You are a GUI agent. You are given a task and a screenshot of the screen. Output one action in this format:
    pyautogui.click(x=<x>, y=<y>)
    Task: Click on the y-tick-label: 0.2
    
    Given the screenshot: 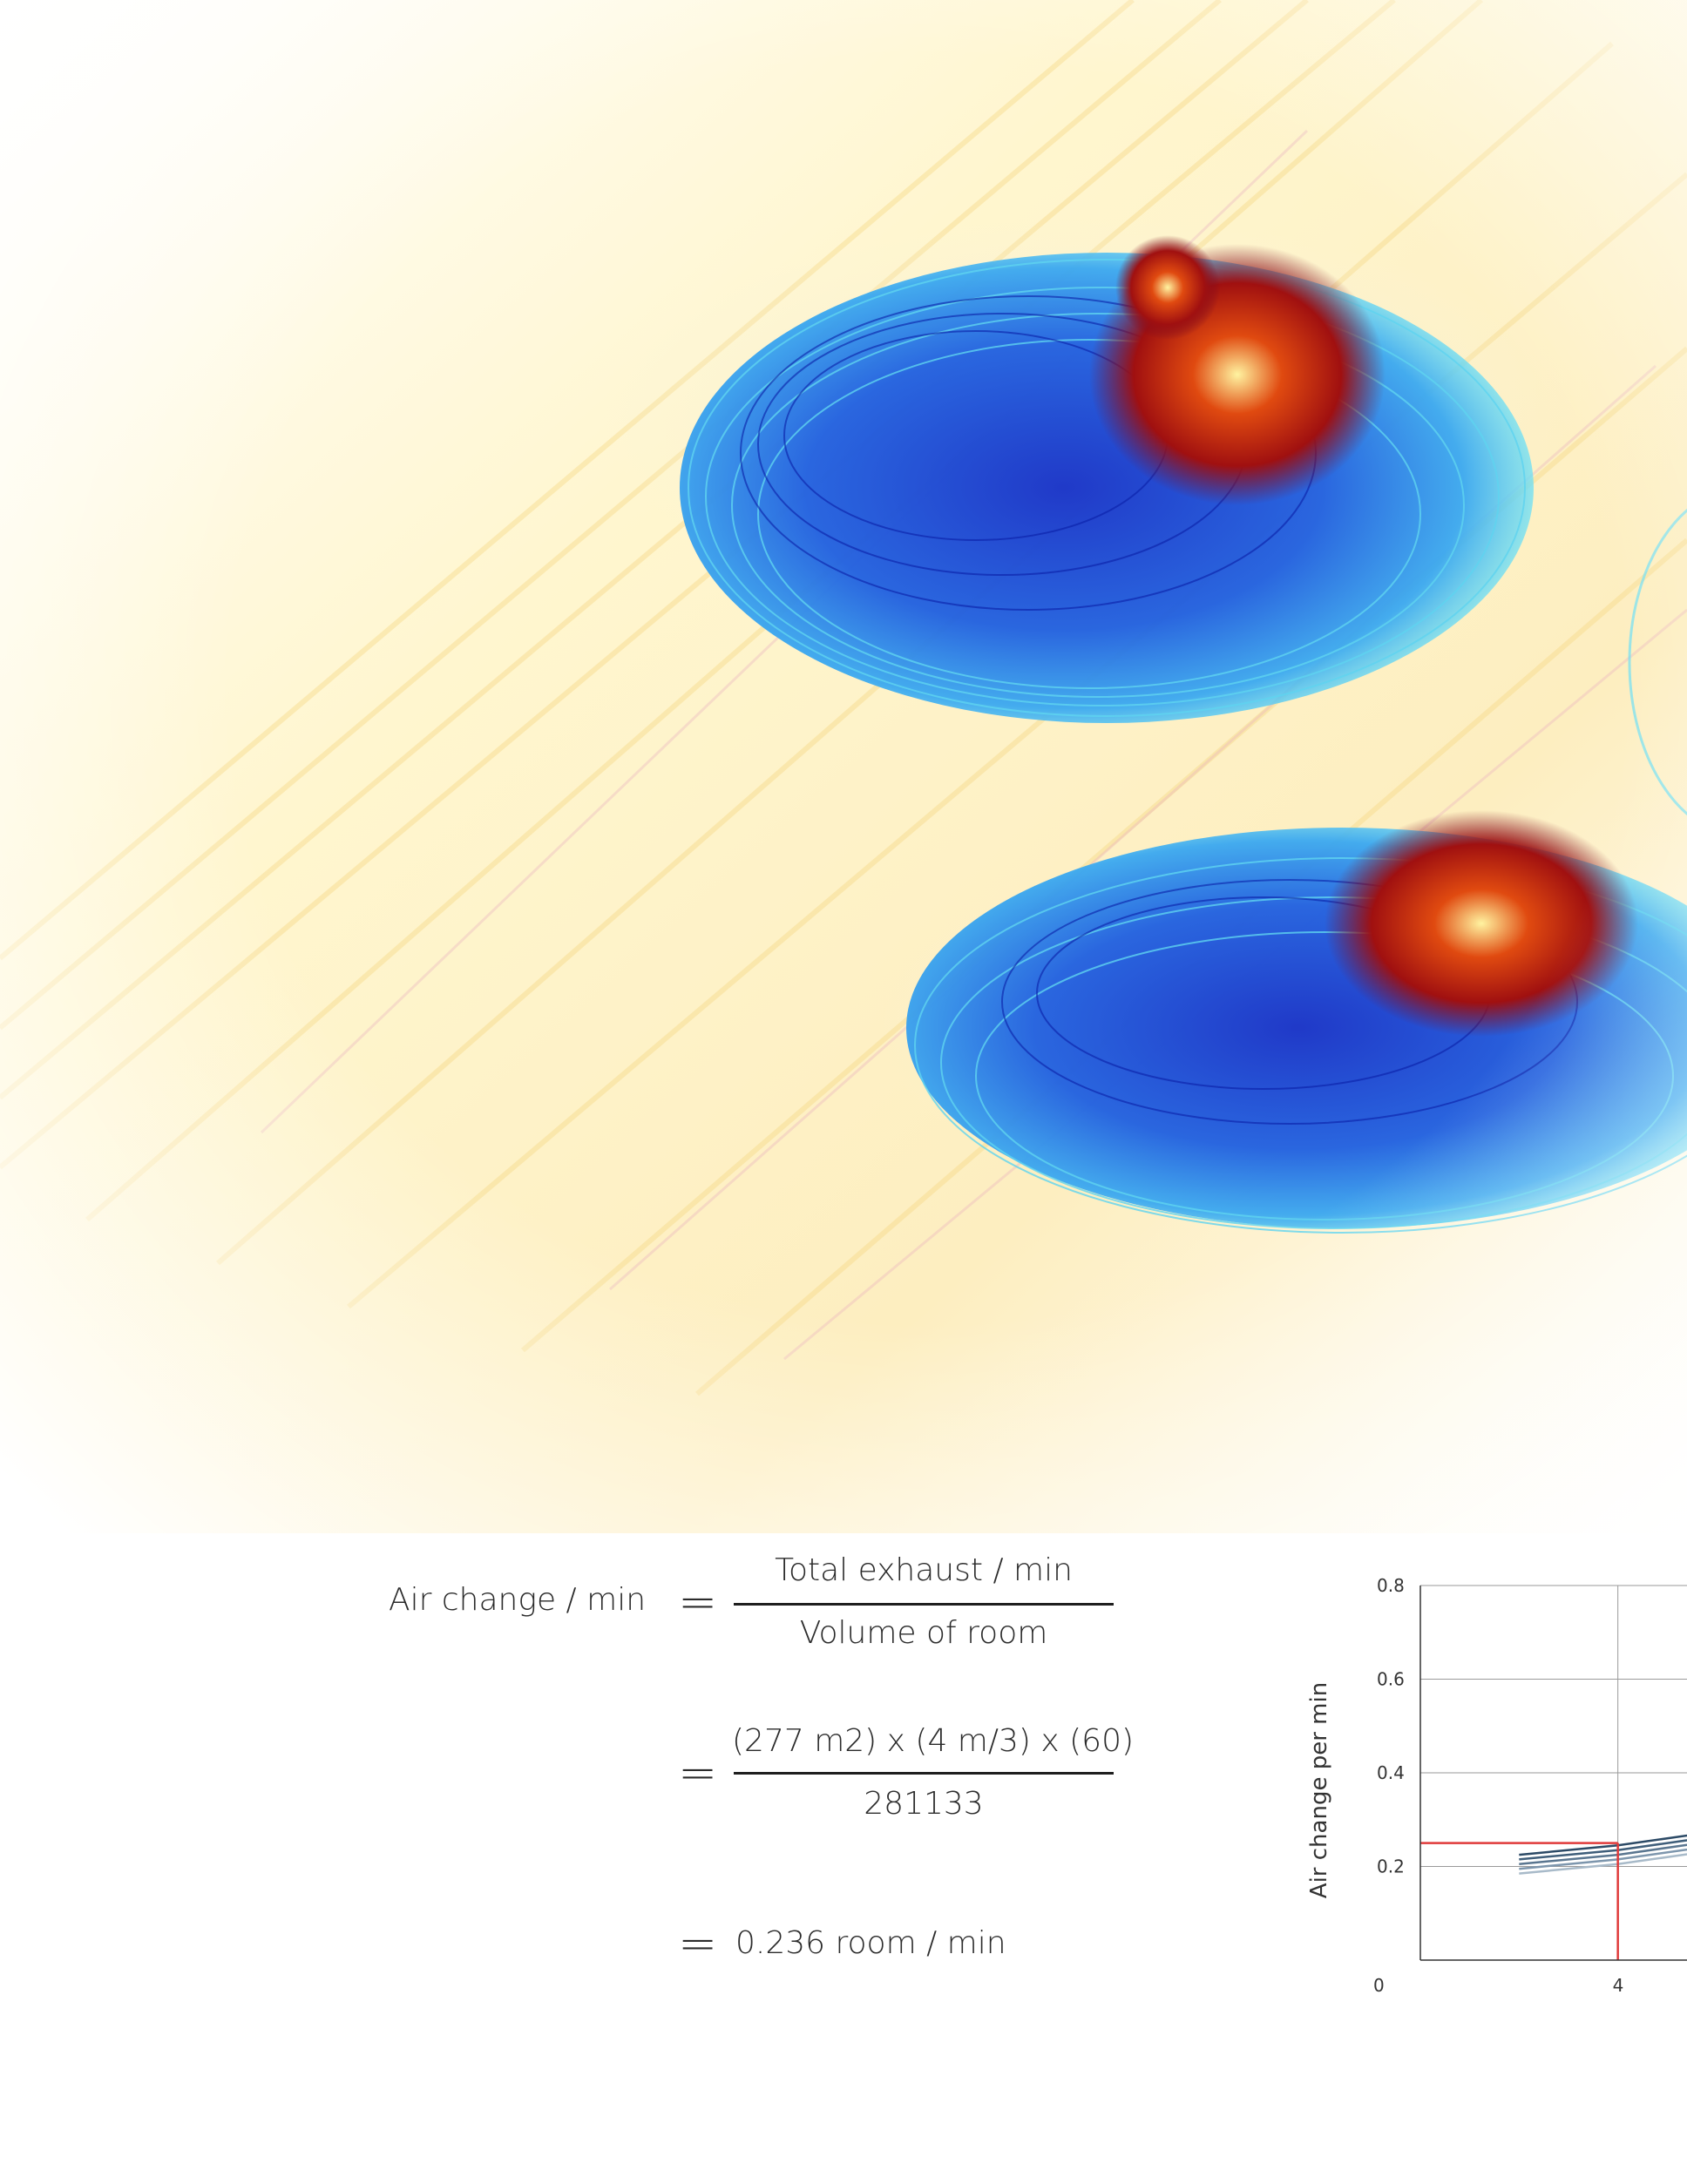 What is the action you would take?
    pyautogui.click(x=1391, y=1866)
    